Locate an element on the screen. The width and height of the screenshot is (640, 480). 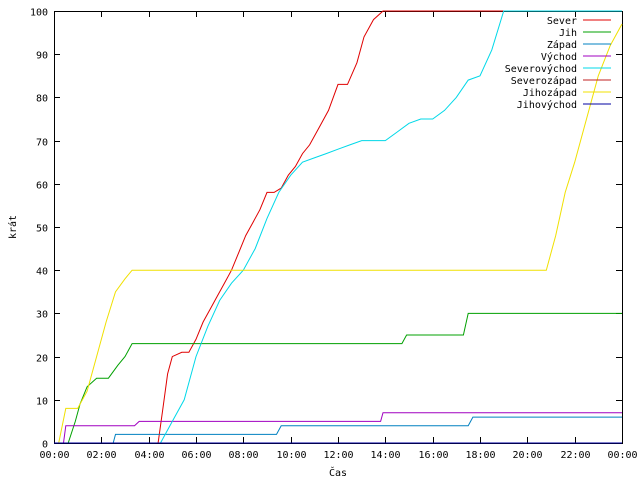
legend-label: Sever is located at coordinates (562, 21).